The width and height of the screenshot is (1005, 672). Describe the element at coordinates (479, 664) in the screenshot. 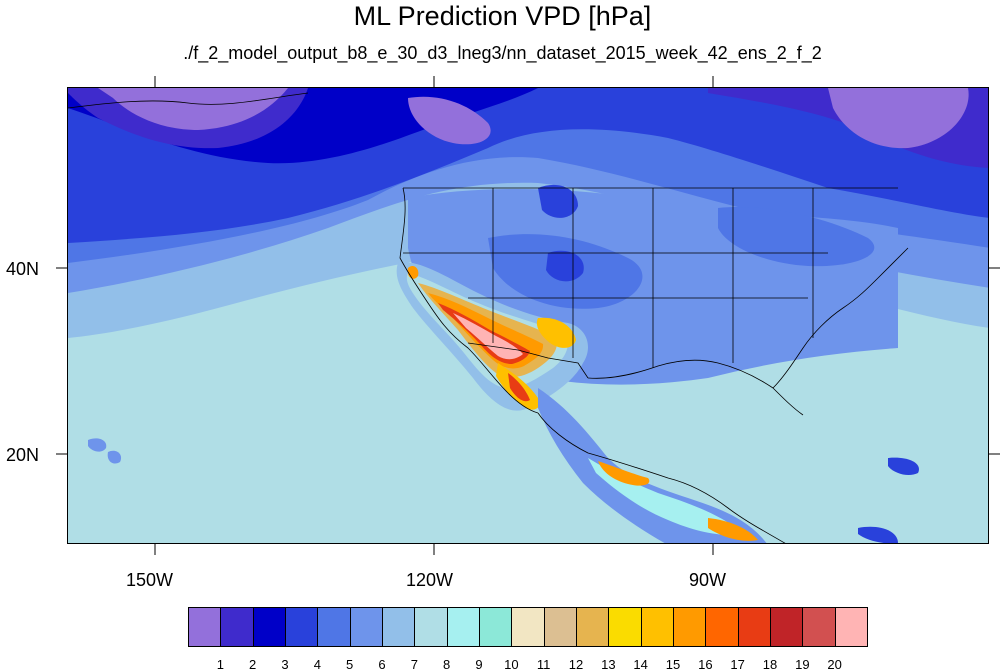

I see `colorbar-label: 9` at that location.